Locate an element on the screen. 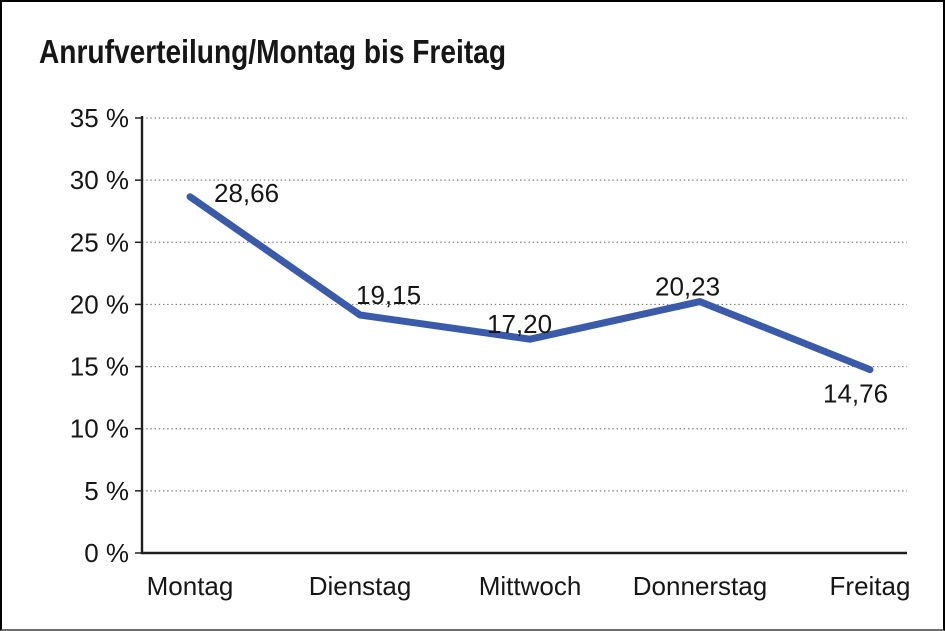 This screenshot has height=631, width=945. y-tick-label: 0 % is located at coordinates (106, 553).